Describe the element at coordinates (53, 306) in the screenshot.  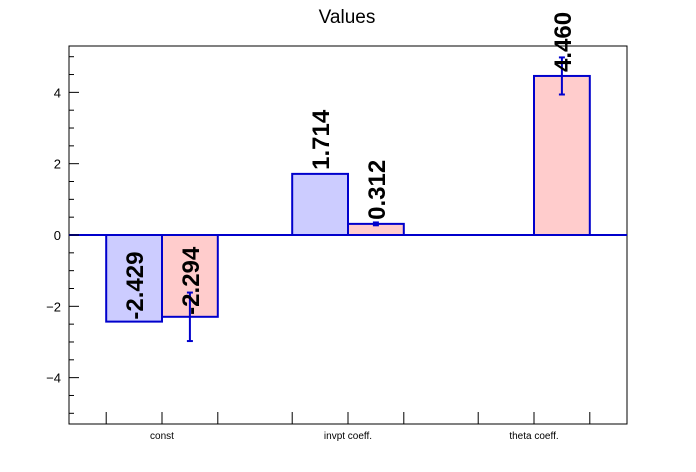
I see `y-tick-label: −2` at that location.